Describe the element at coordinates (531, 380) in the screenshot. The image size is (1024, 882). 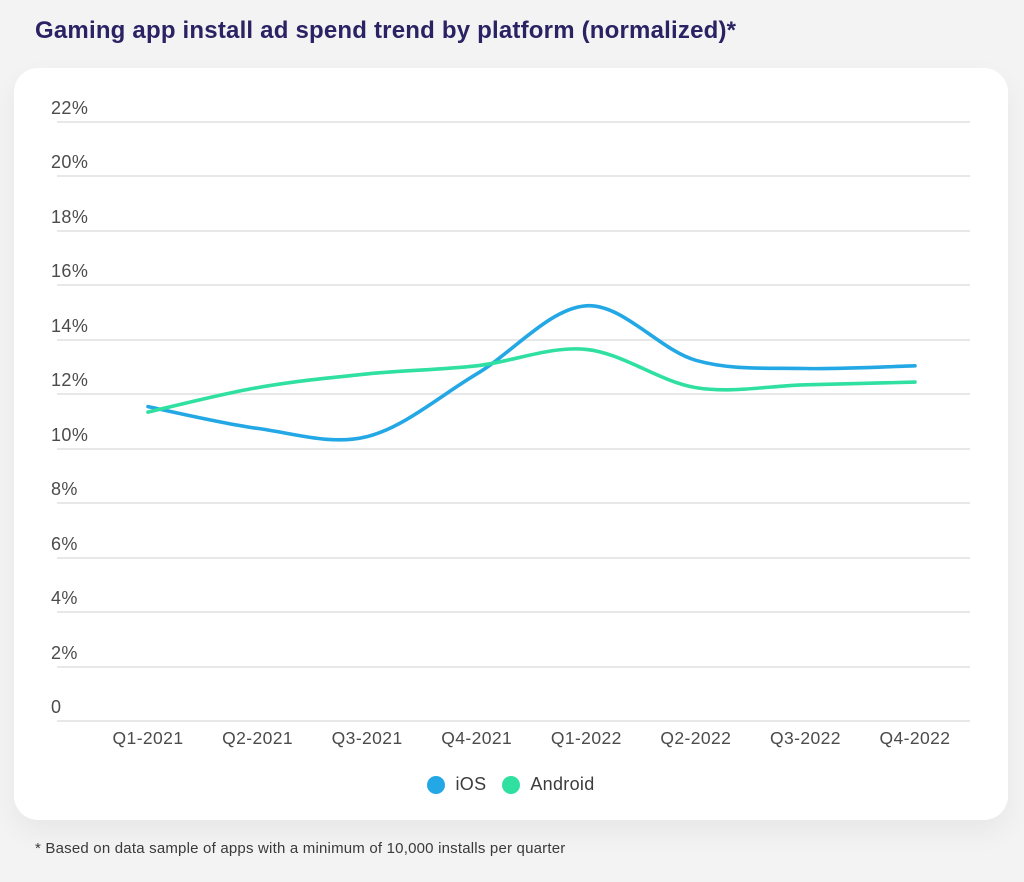
I see `android-line` at that location.